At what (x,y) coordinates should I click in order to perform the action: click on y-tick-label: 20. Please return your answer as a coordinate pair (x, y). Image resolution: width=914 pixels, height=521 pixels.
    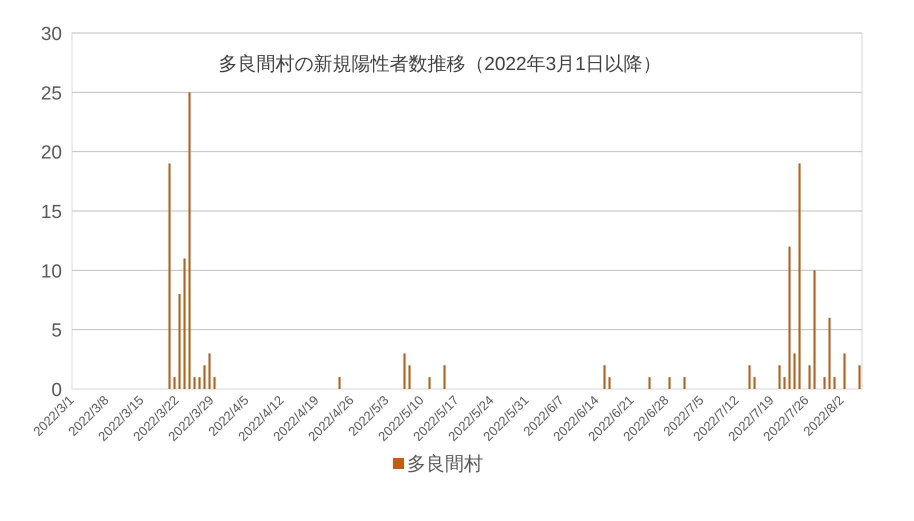
    Looking at the image, I should click on (51, 153).